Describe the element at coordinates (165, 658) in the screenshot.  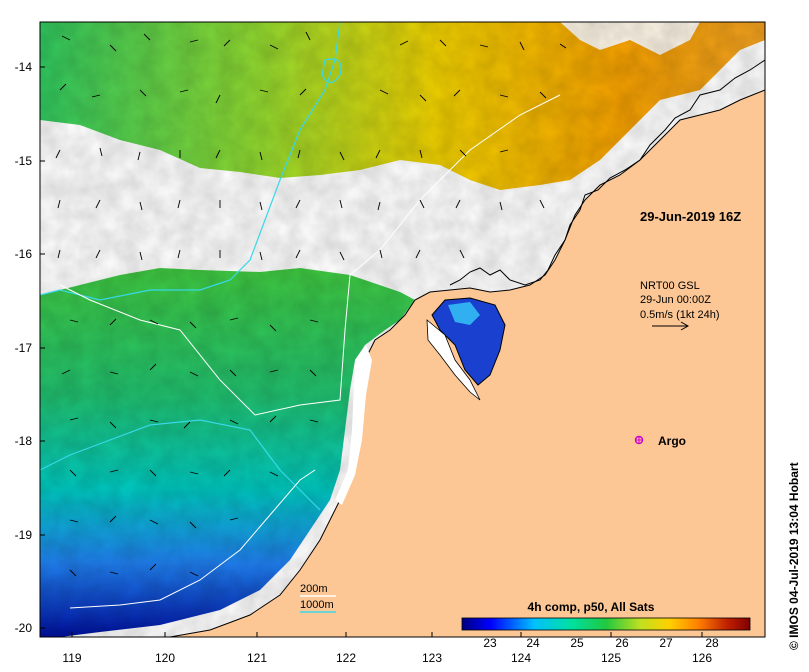
I see `lon-tick-label: 120` at that location.